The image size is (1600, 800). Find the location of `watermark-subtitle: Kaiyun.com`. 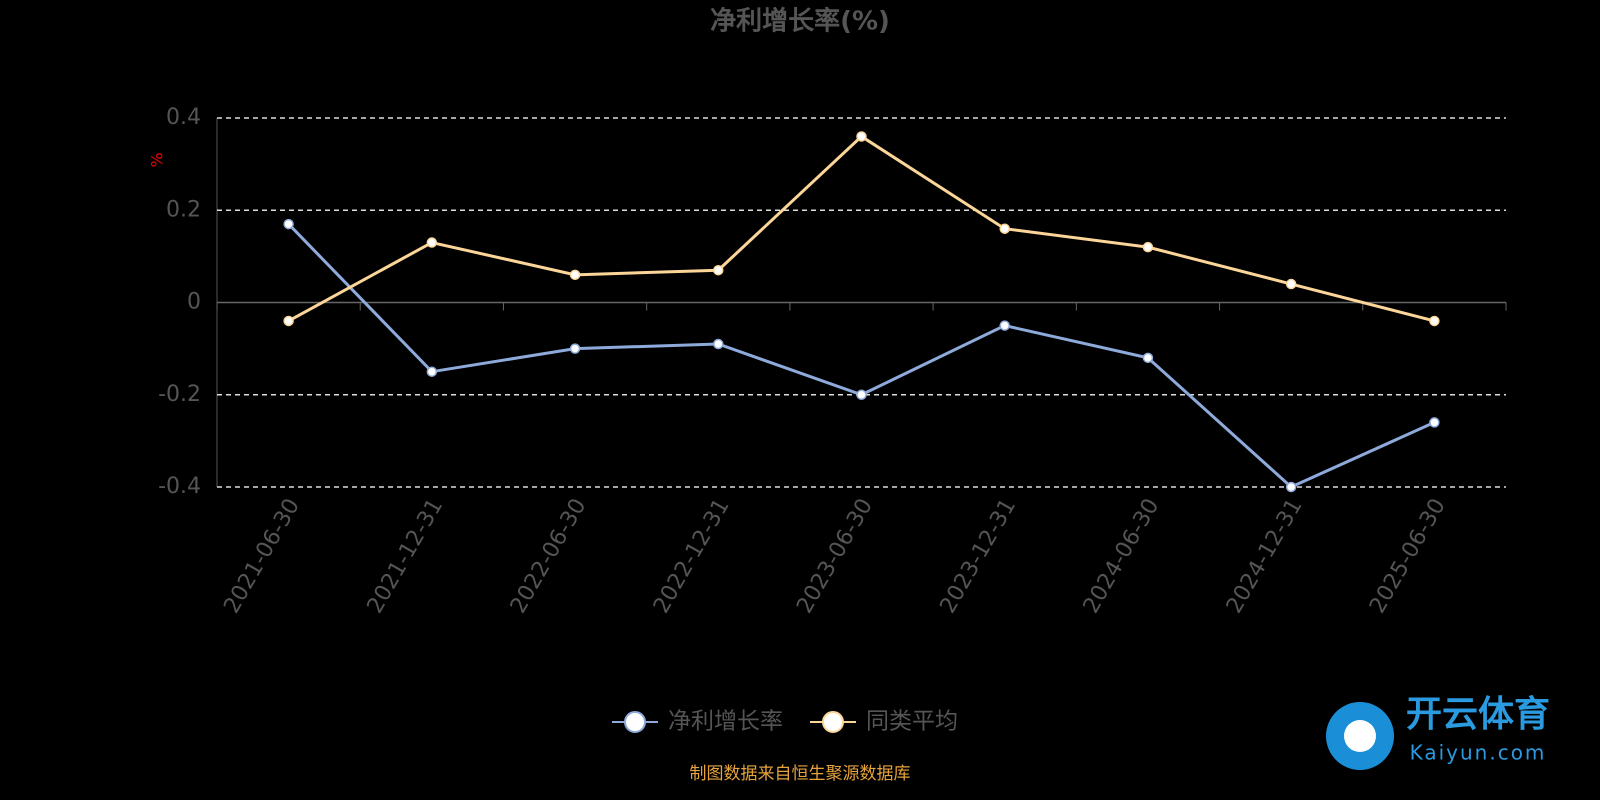

watermark-subtitle: Kaiyun.com is located at coordinates (1478, 753).